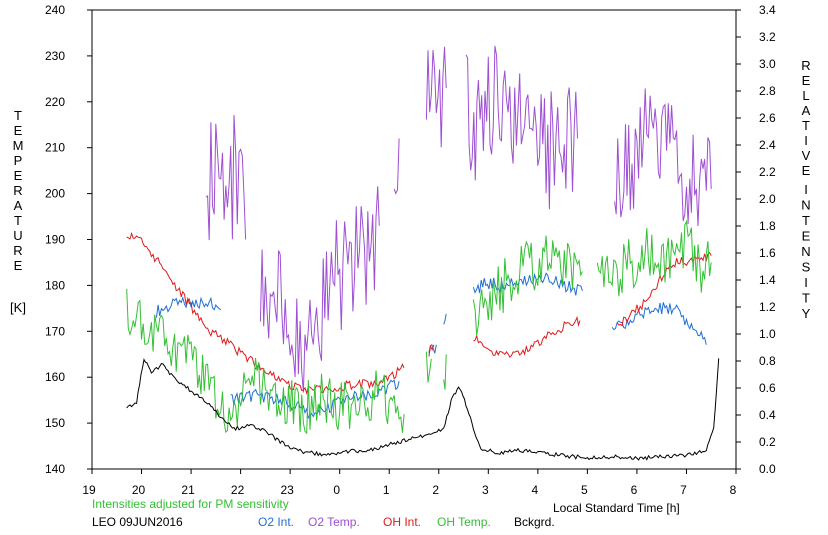 The image size is (828, 535). Describe the element at coordinates (767, 307) in the screenshot. I see `y-right-tick-label: 1.2` at that location.